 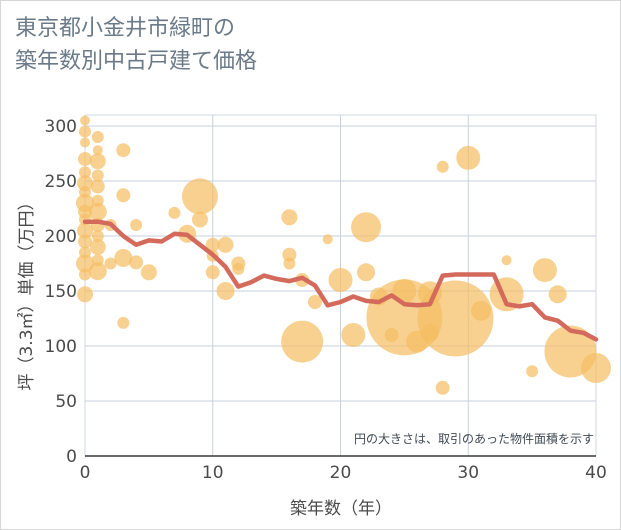 I want to click on y-tick-label: 250, so click(x=61, y=182).